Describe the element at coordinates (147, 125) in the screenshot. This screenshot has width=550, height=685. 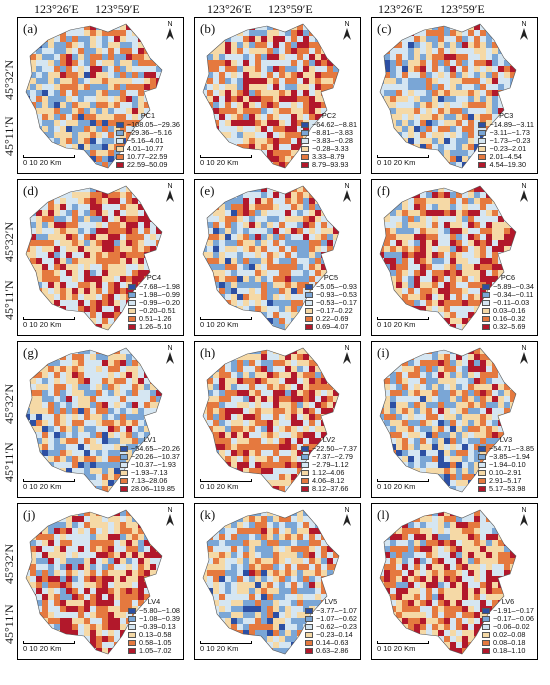
I see `legend-item: −108.05–−29.36` at that location.